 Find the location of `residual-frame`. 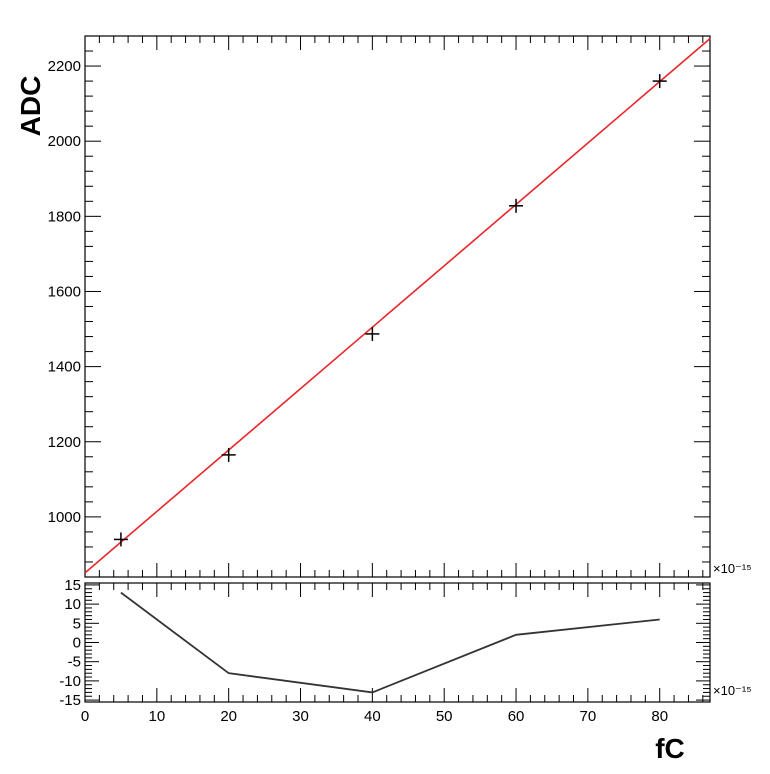

residual-frame is located at coordinates (397, 642).